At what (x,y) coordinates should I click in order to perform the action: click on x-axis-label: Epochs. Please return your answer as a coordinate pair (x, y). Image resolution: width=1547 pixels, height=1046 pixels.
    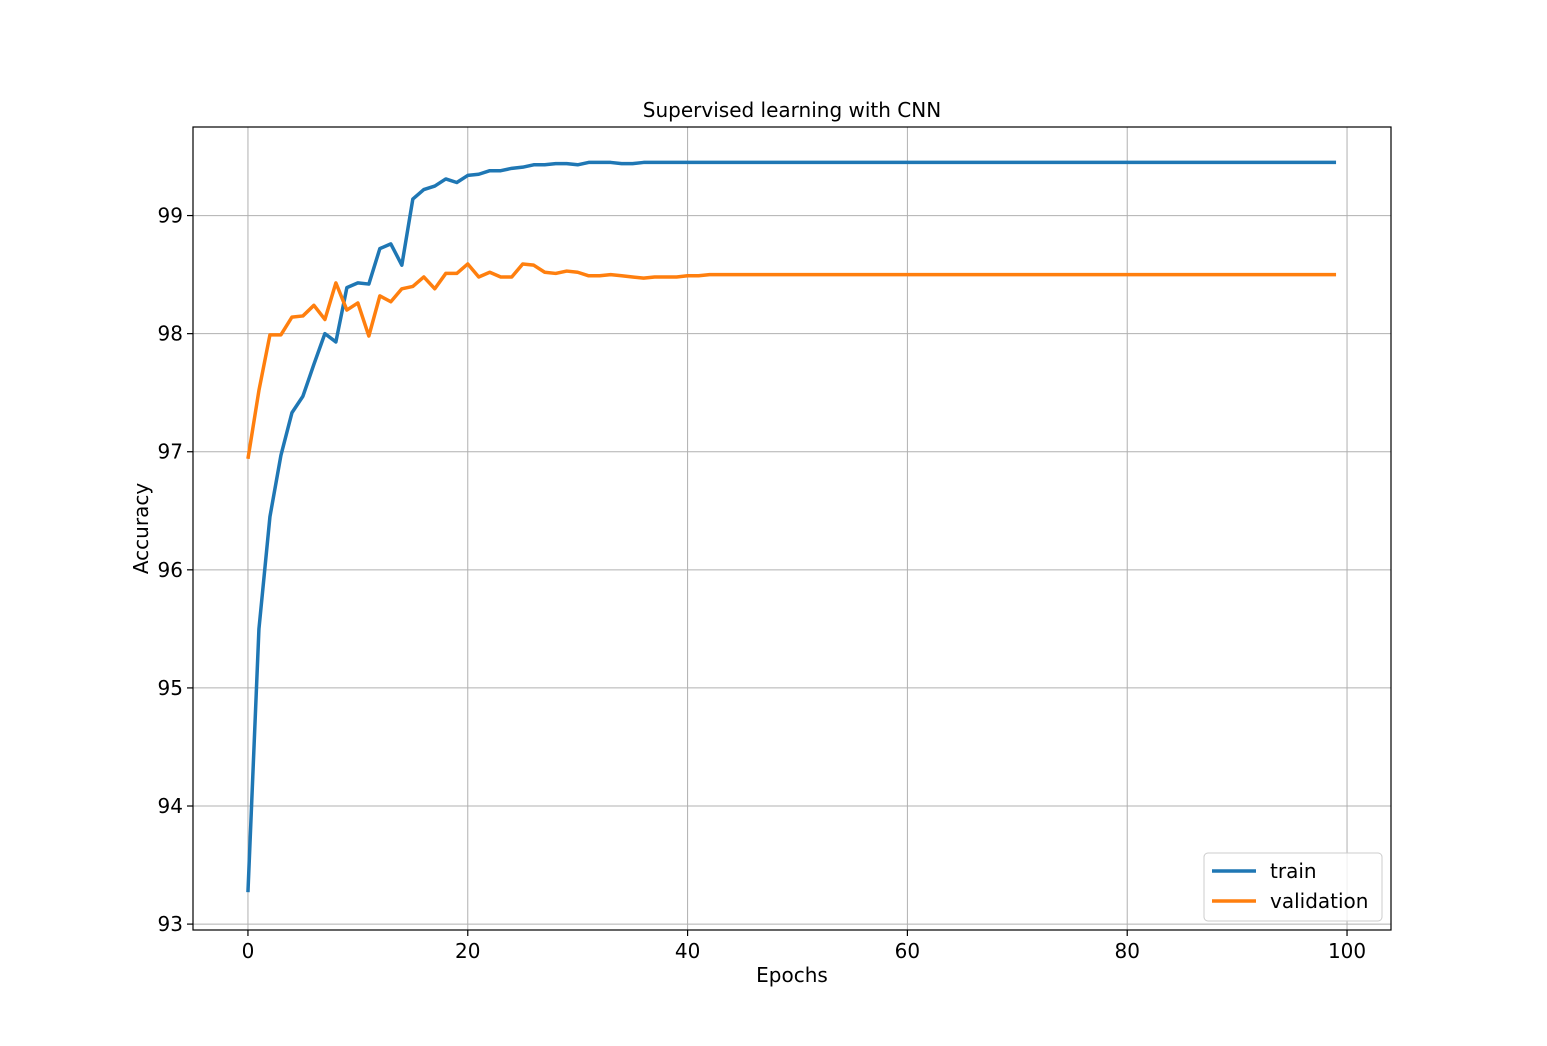
    Looking at the image, I should click on (792, 975).